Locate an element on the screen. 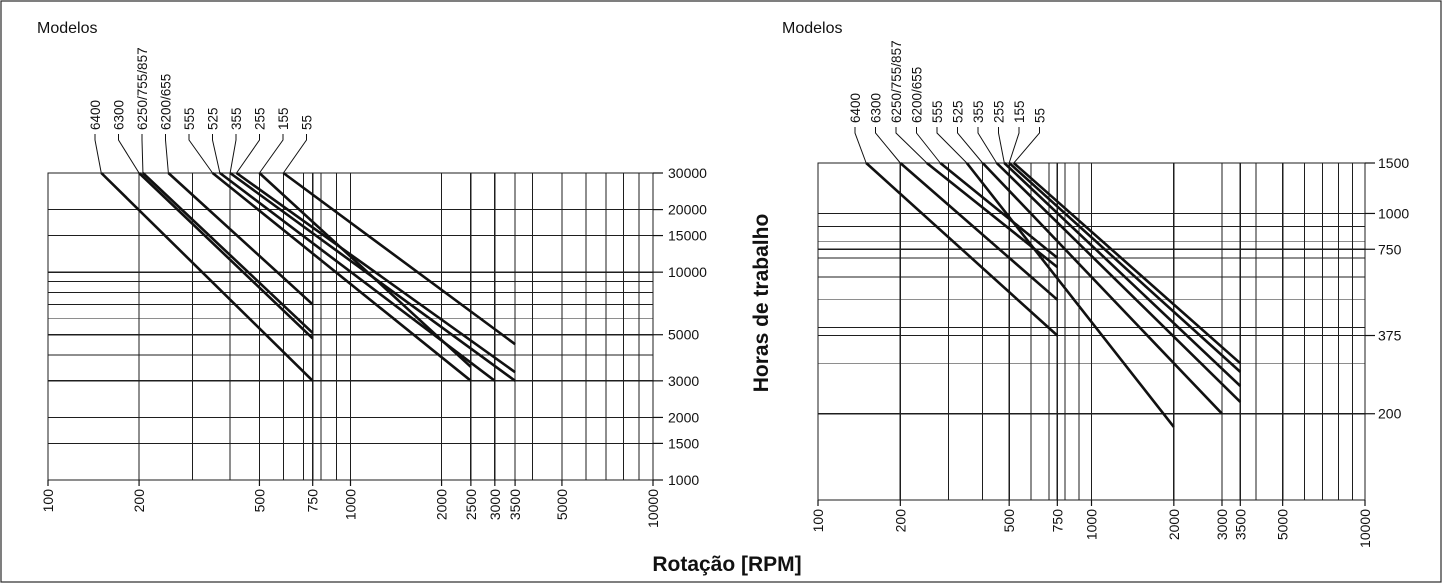 The image size is (1442, 583). y-axis-title: Horas de trabalho is located at coordinates (761, 303).